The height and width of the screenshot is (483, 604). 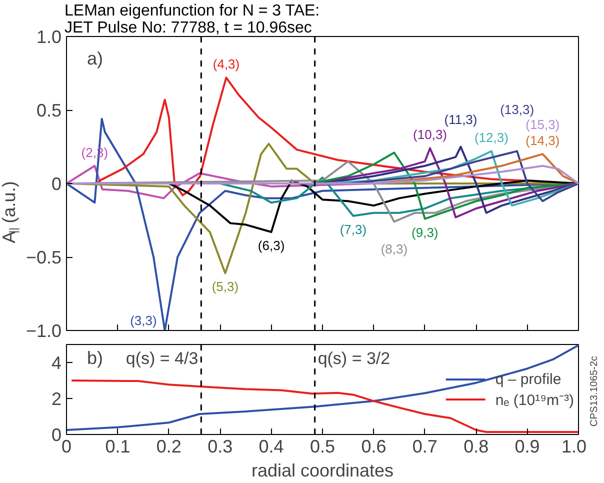 What do you see at coordinates (517, 110) in the screenshot?
I see `text: (13,3)` at bounding box center [517, 110].